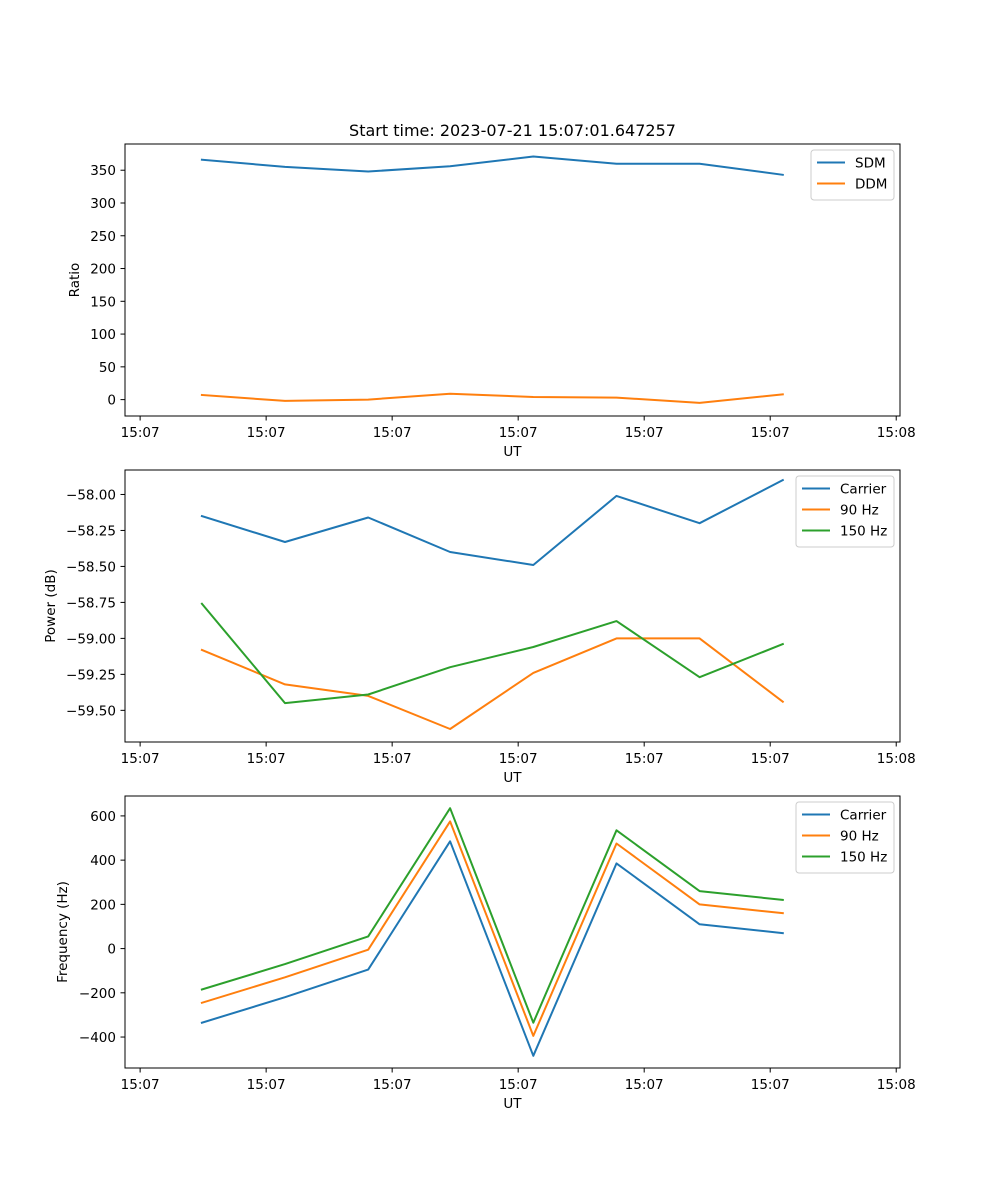  What do you see at coordinates (75, 280) in the screenshot?
I see `ratio-y-axis-label: Ratio` at bounding box center [75, 280].